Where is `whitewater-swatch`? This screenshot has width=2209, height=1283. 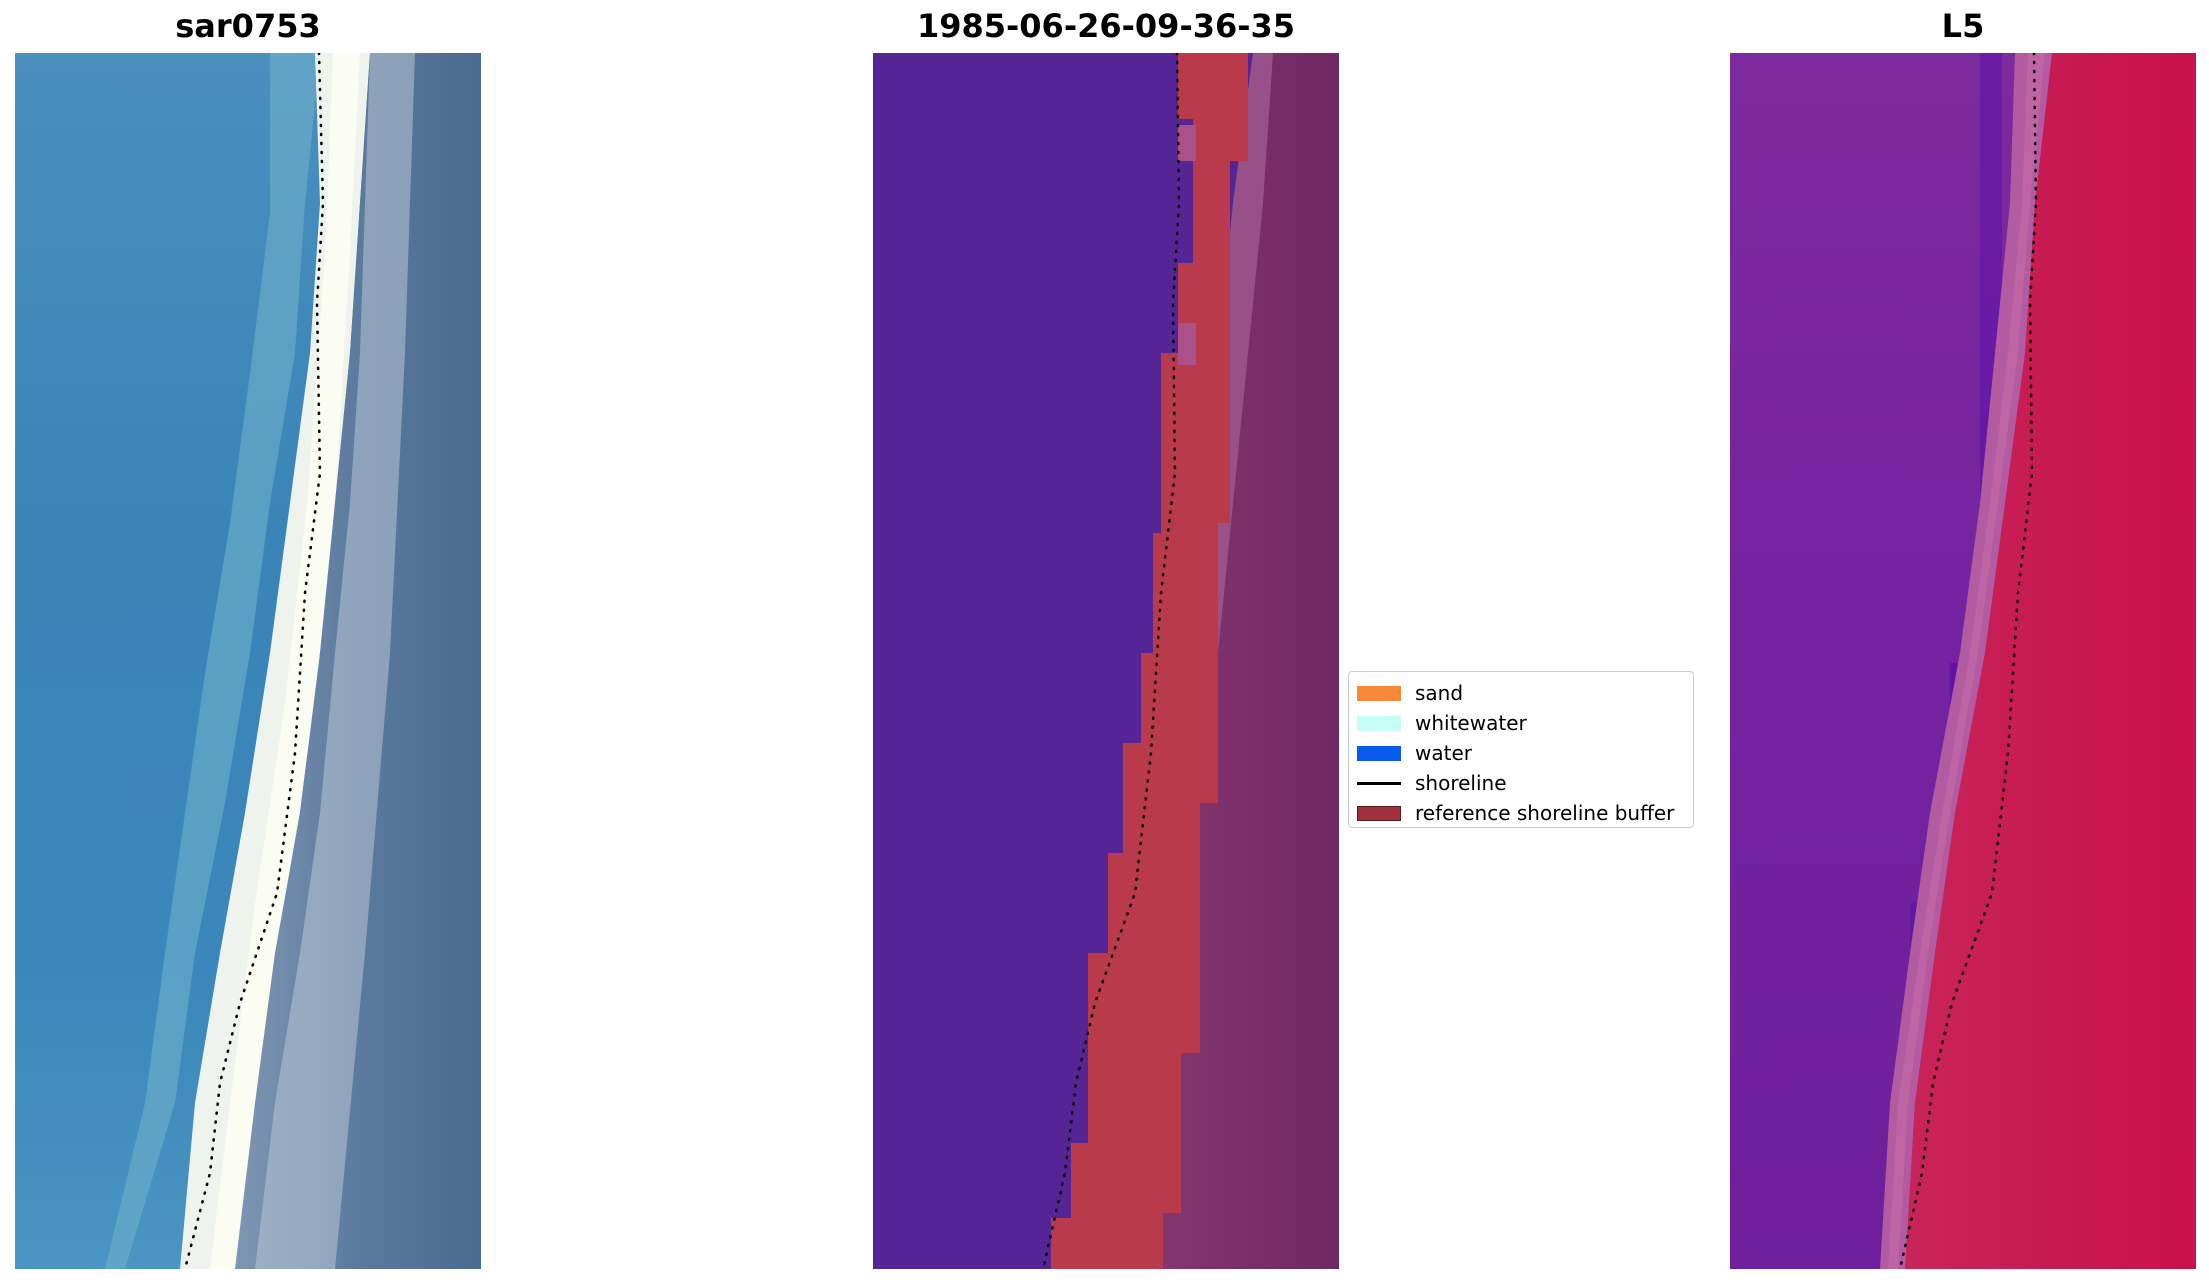
whitewater-swatch is located at coordinates (1379, 723).